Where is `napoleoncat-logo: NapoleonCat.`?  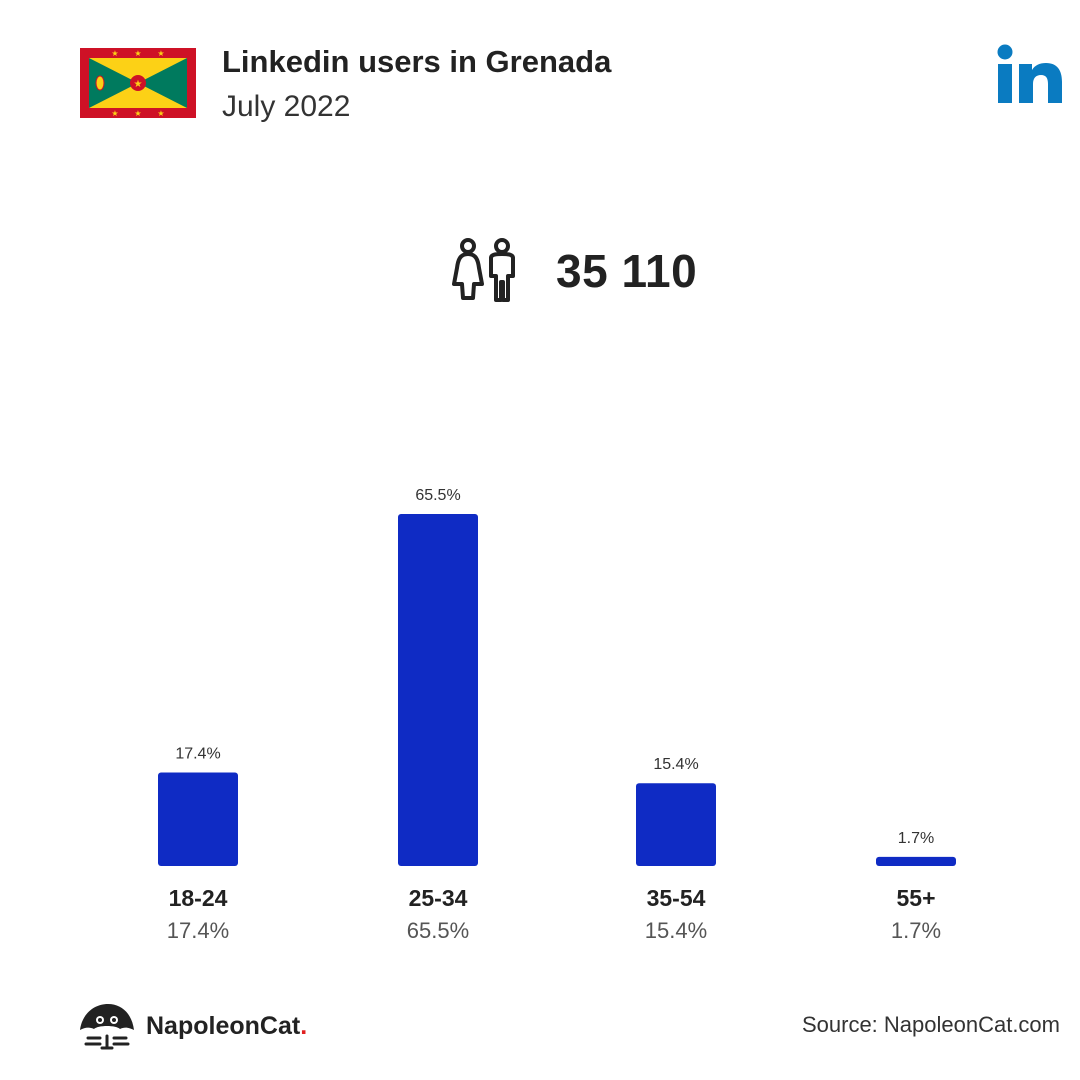
napoleoncat-logo: NapoleonCat. is located at coordinates (192, 1026).